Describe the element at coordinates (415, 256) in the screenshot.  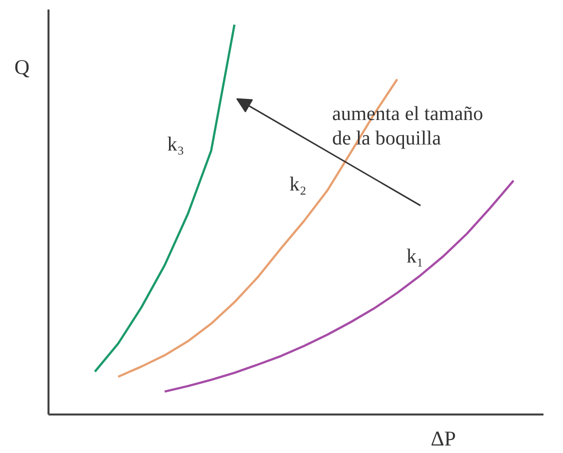
I see `series-label: k₁` at that location.